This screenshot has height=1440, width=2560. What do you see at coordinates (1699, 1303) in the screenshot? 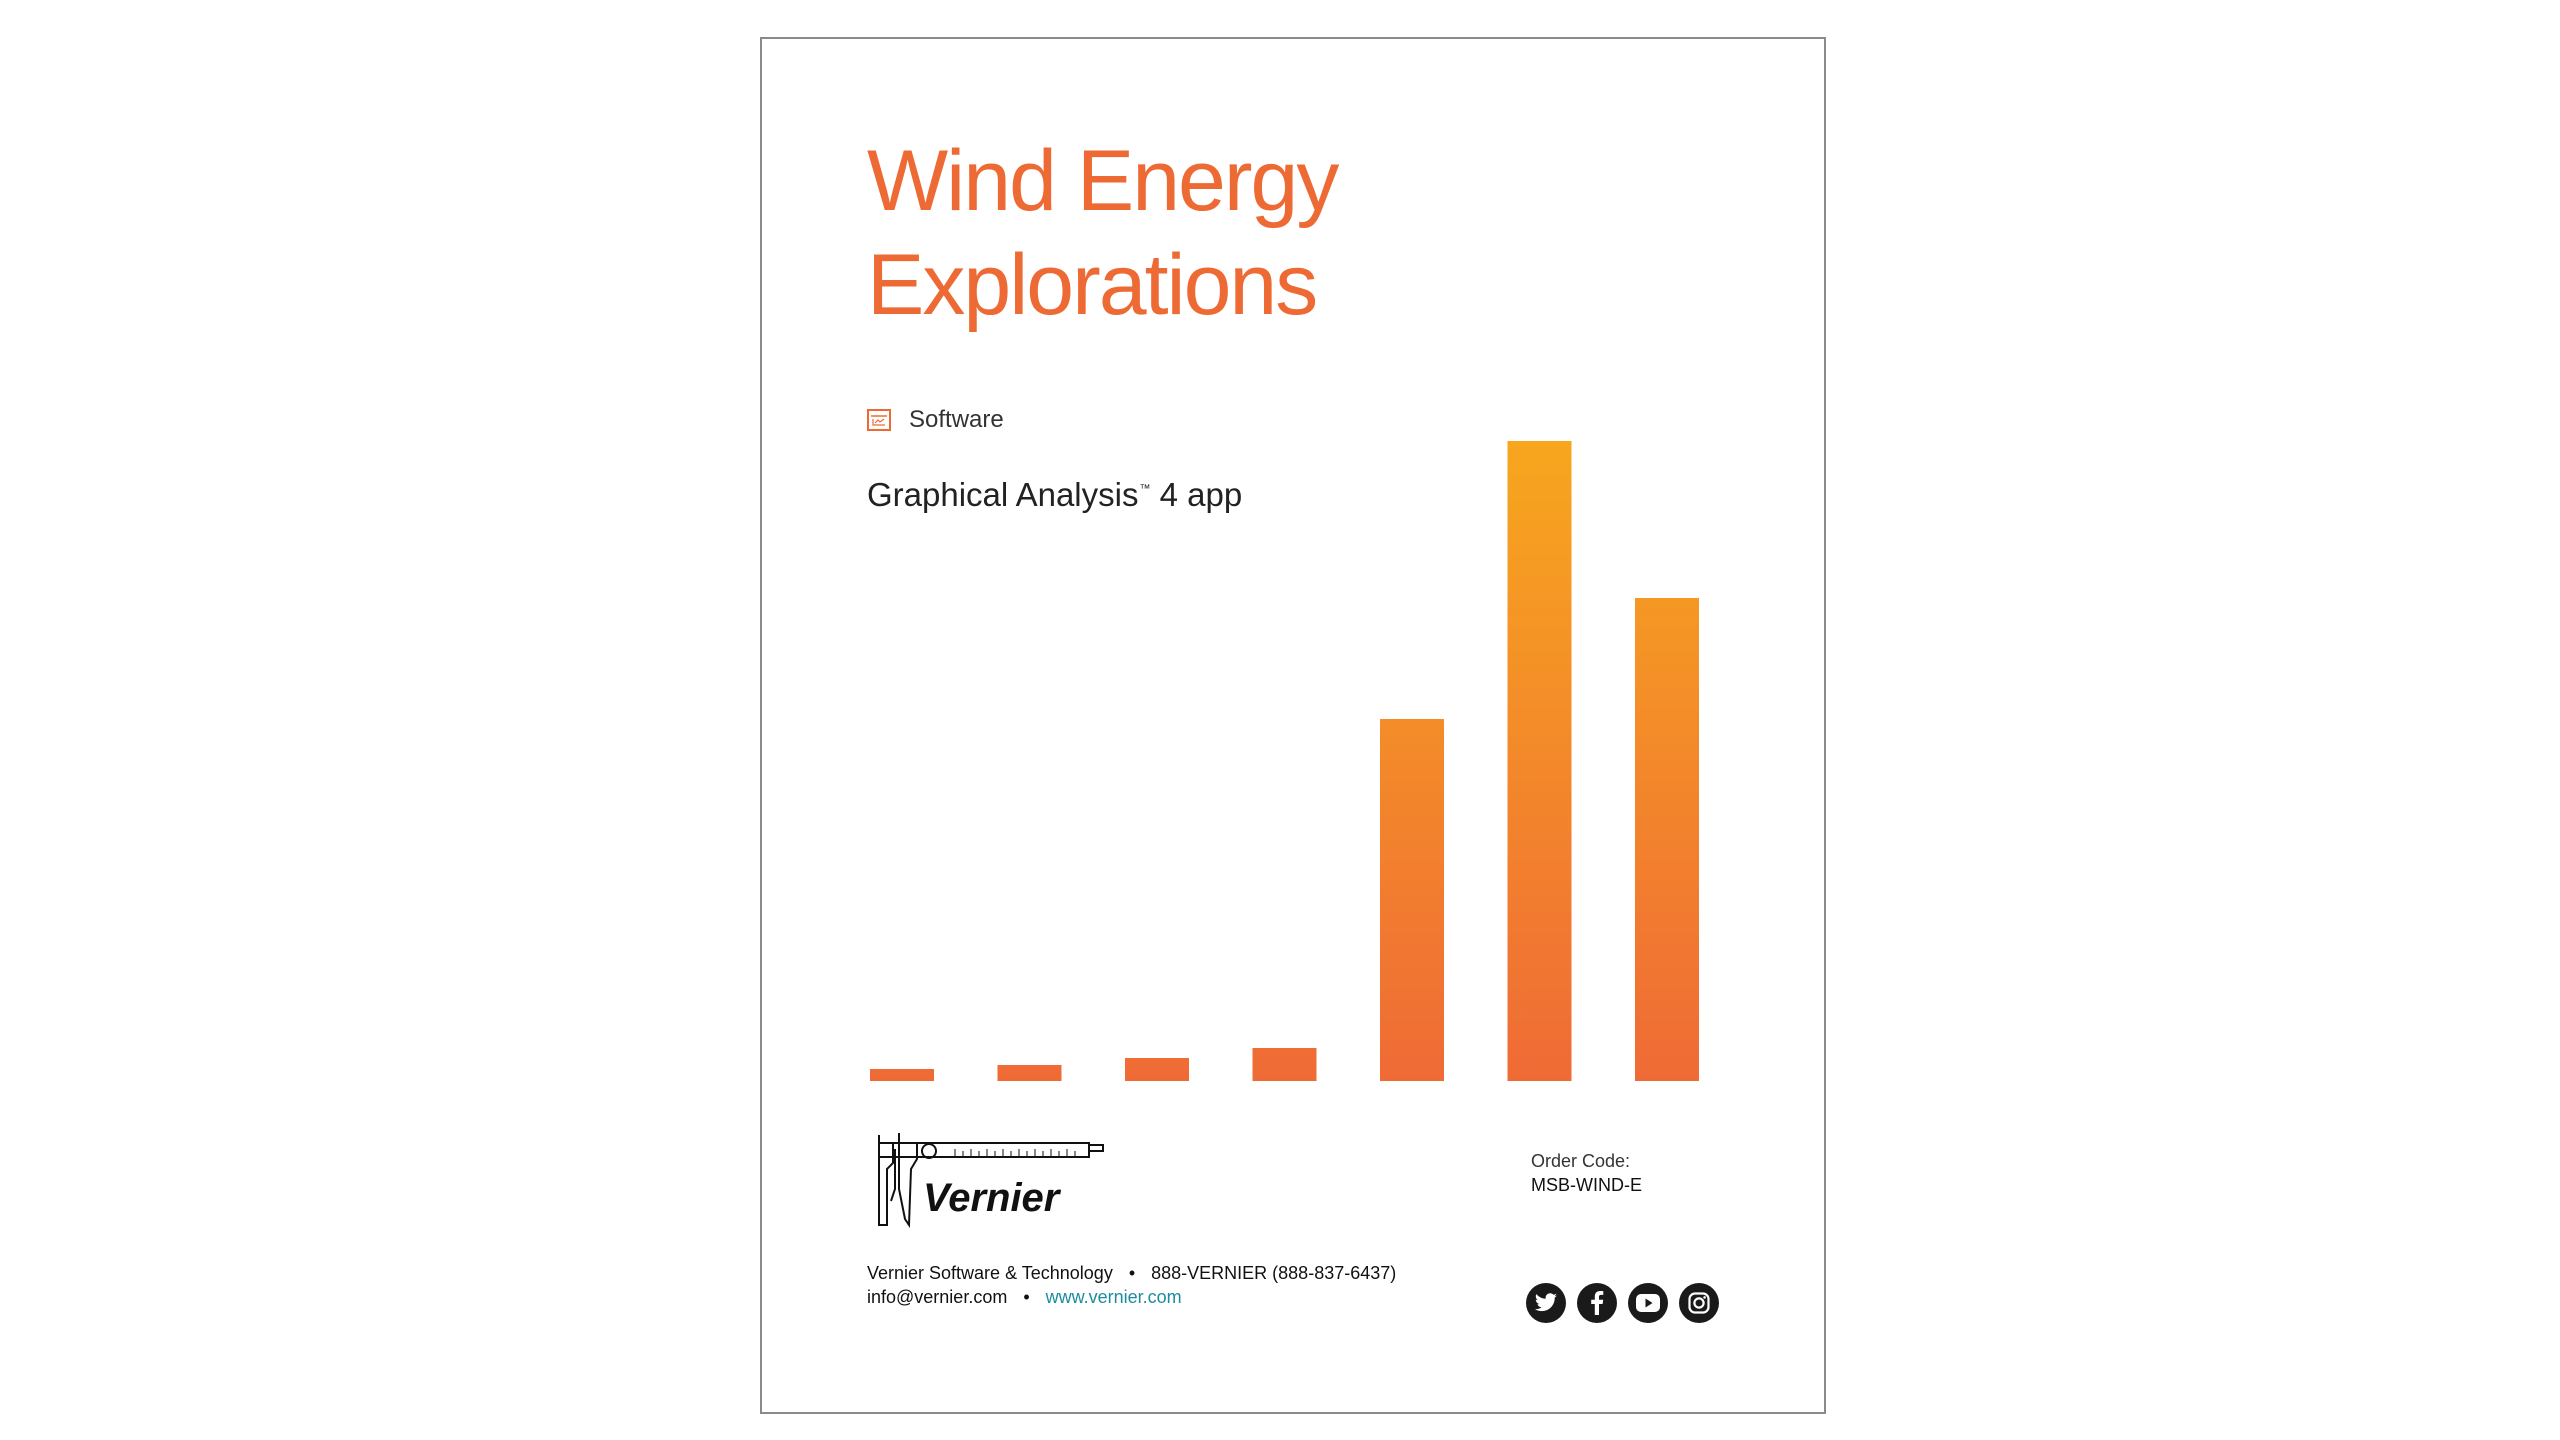
I see `instagram-icon` at bounding box center [1699, 1303].